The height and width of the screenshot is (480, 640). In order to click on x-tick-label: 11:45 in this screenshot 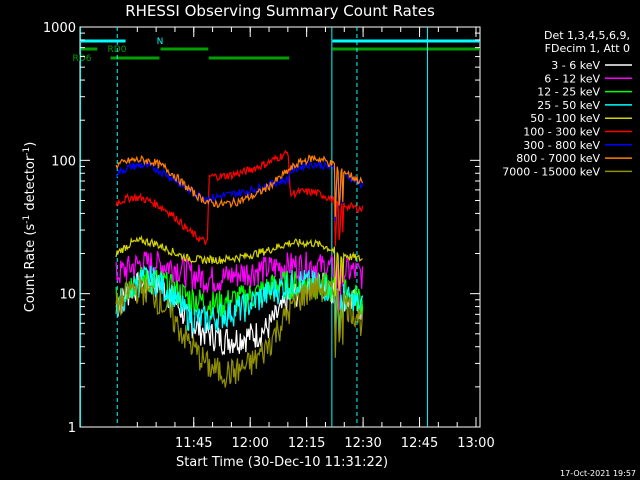, I will do `click(193, 443)`.